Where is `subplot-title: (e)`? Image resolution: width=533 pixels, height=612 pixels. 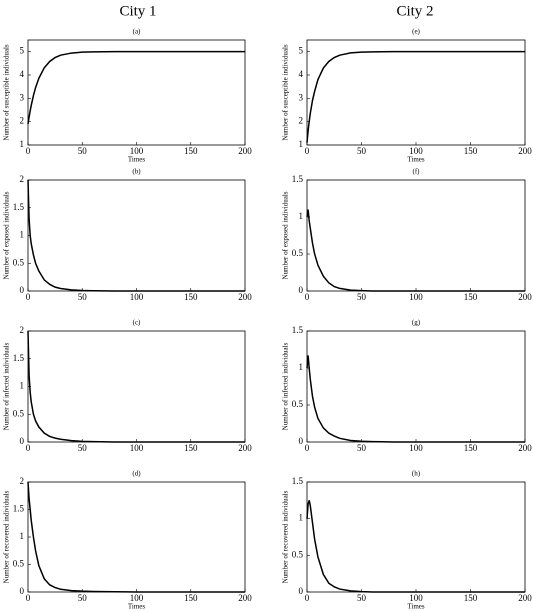 subplot-title: (e) is located at coordinates (416, 32).